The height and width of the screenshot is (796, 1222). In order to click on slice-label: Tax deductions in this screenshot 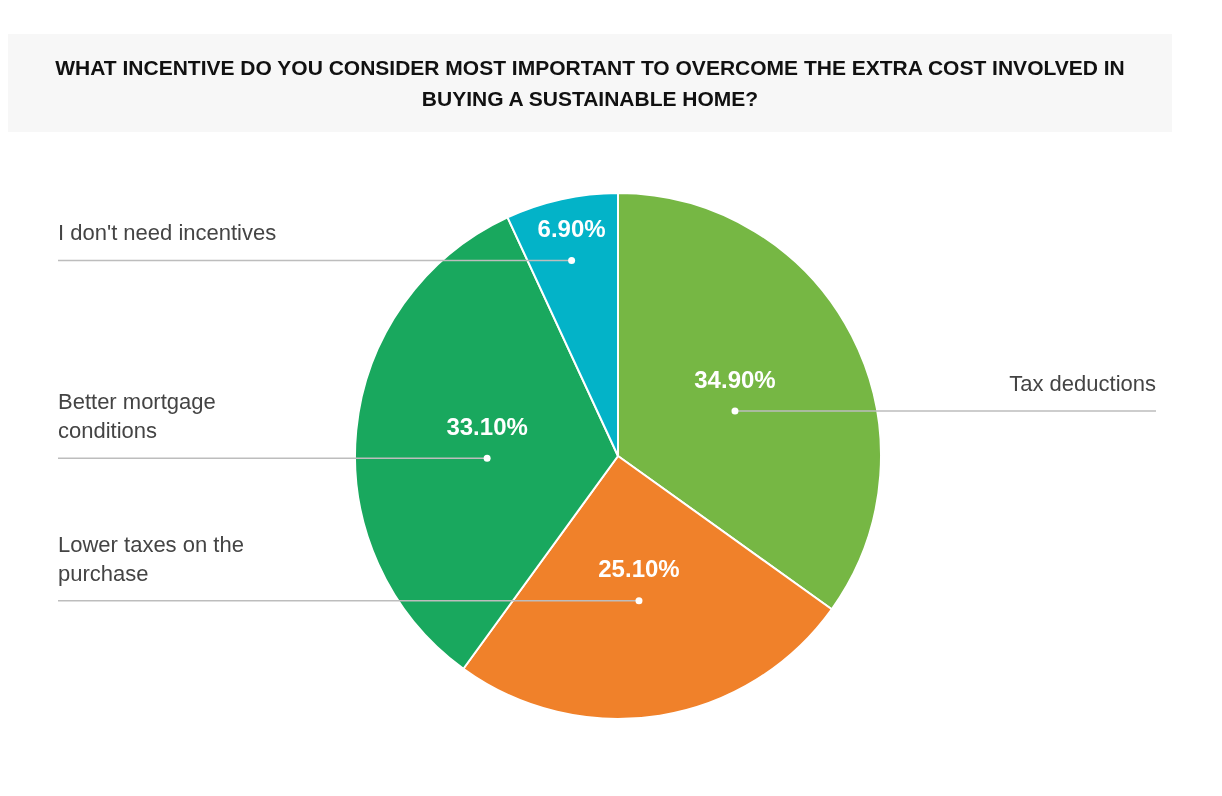, I will do `click(1082, 383)`.